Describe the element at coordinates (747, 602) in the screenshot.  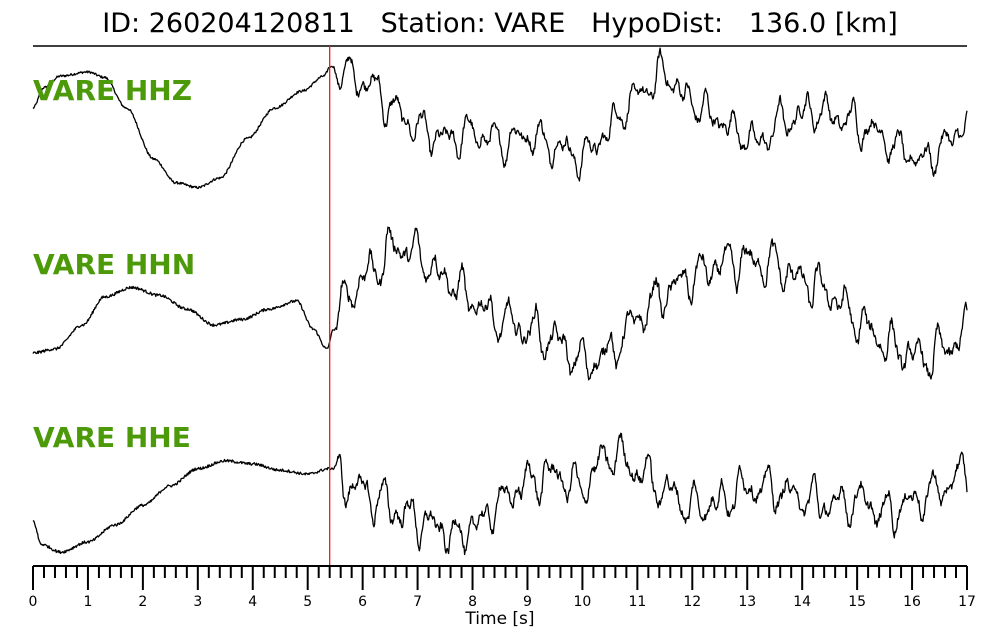
I see `tick-label: 13` at that location.